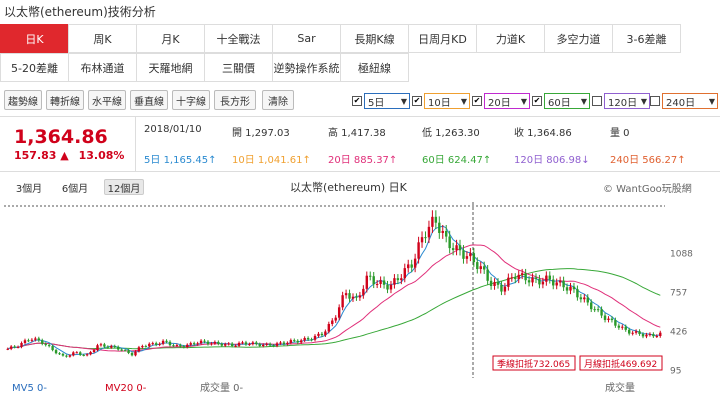 The width and height of the screenshot is (720, 401). Describe the element at coordinates (357, 101) in the screenshot. I see `ma-5-checkbox: ✔` at that location.